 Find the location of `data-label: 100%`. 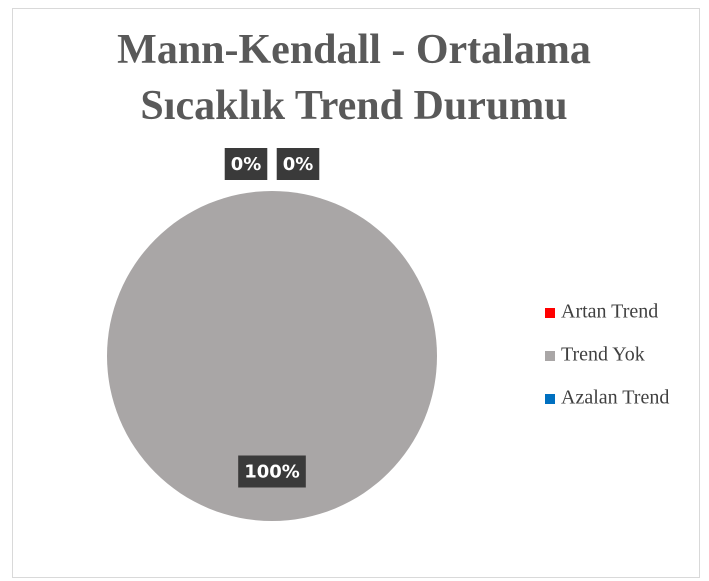

data-label: 100% is located at coordinates (272, 471).